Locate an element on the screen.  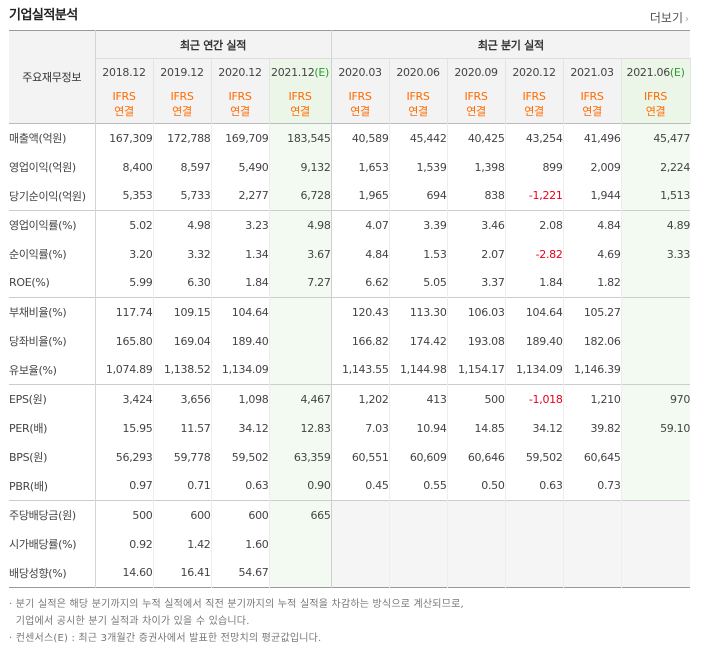
footnote-2: 기업에서 공시한 분기 실적과 차이가 있을 수 있습니다. is located at coordinates (129, 621).